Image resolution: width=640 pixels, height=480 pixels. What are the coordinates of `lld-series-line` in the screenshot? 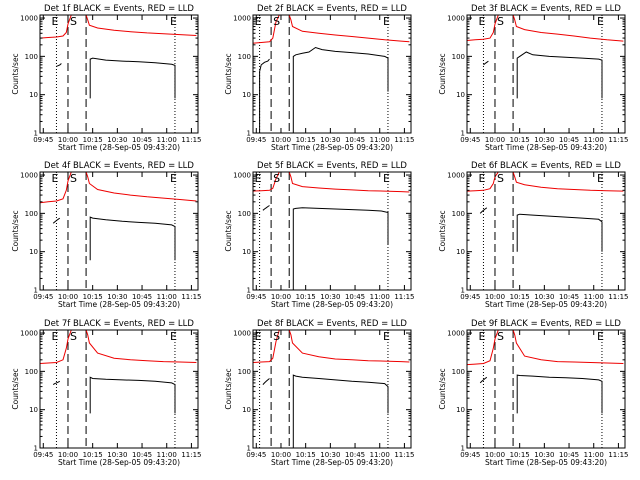 It's located at (331, 29).